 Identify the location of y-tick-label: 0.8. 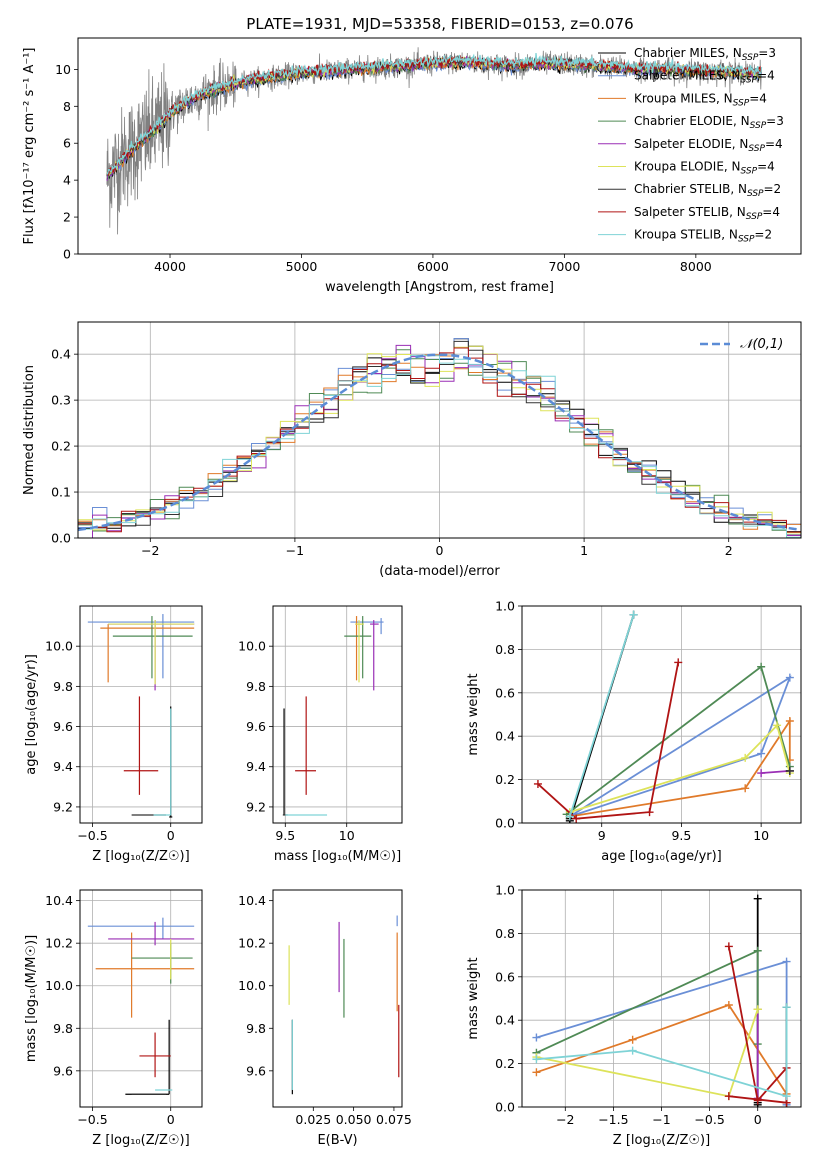
(505, 649).